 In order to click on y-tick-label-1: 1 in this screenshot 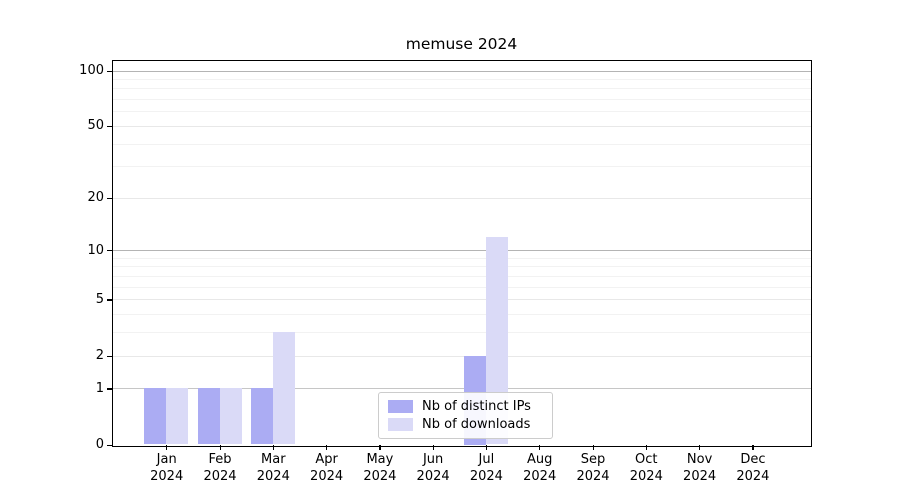, I will do `click(99, 388)`.